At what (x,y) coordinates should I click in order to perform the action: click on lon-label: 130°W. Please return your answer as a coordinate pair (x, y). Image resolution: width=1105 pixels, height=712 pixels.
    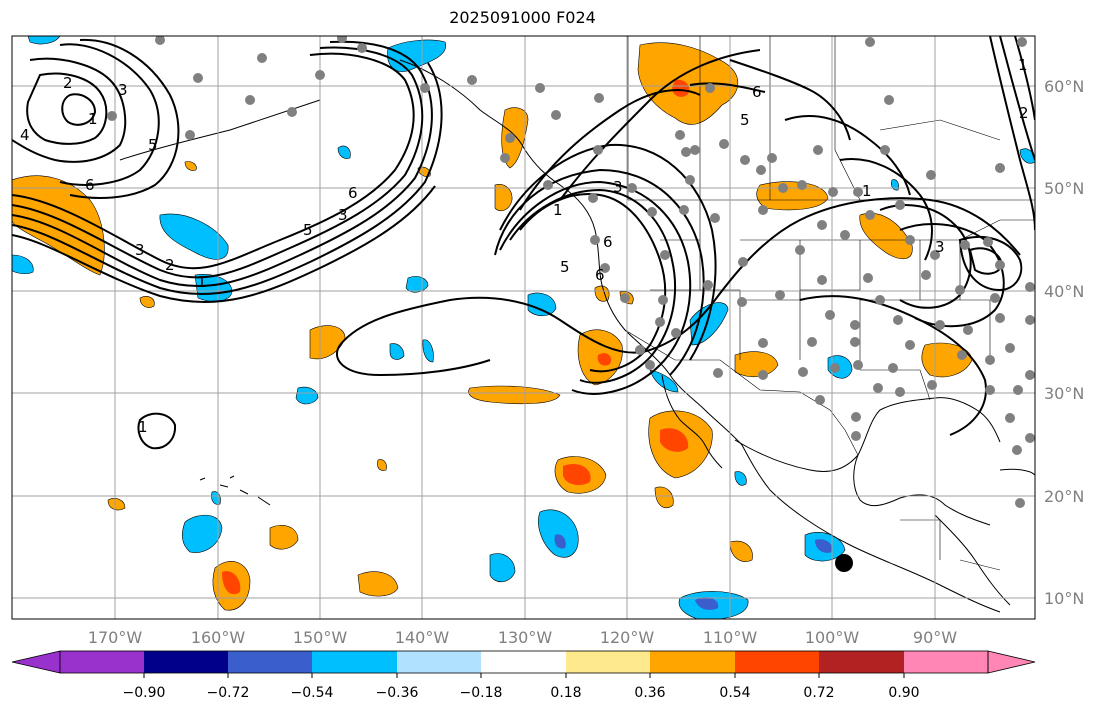
    Looking at the image, I should click on (525, 637).